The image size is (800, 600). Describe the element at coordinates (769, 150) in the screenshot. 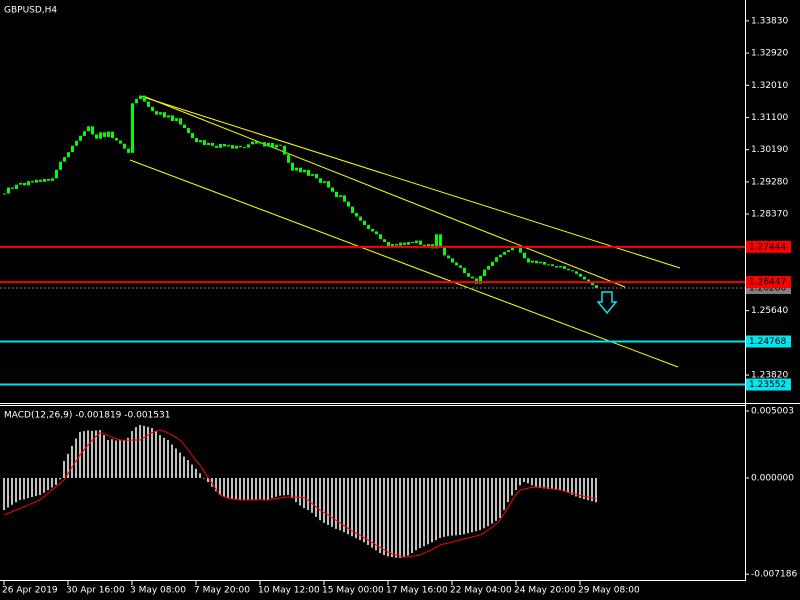

I see `y-tick-label: 1.30190` at that location.